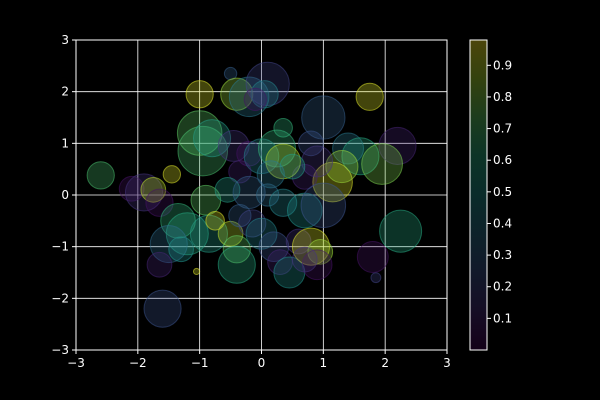 The height and width of the screenshot is (400, 600). I want to click on colorbar: 0.1 0.2 0.3 0.4 0.5 0.6 0.7 0.8 0.9, so click(490, 195).